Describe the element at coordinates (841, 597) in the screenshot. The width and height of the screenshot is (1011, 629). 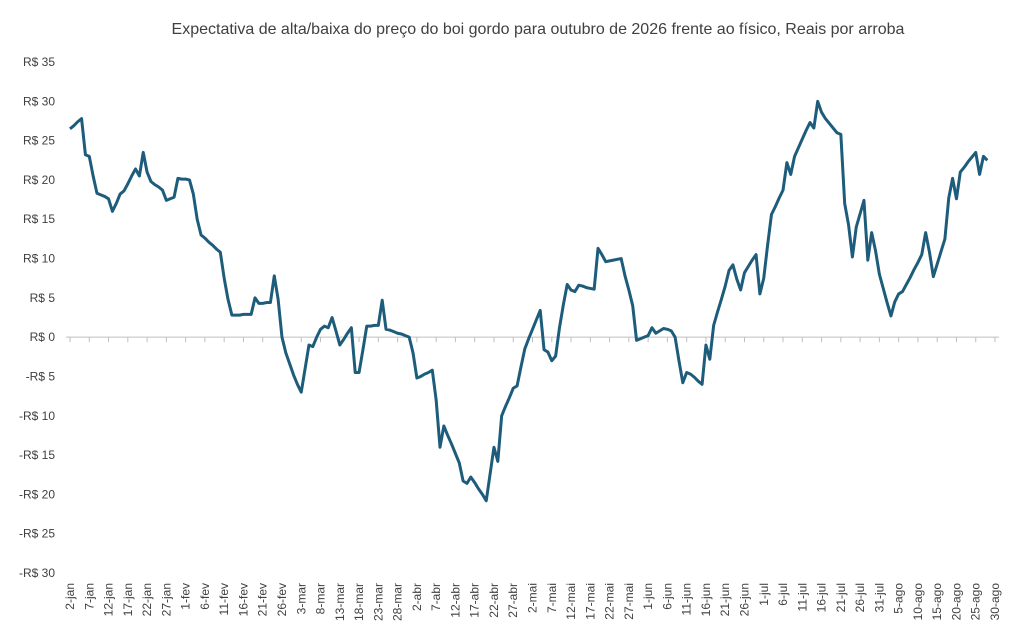
I see `x-tick-label: 21-jul` at that location.